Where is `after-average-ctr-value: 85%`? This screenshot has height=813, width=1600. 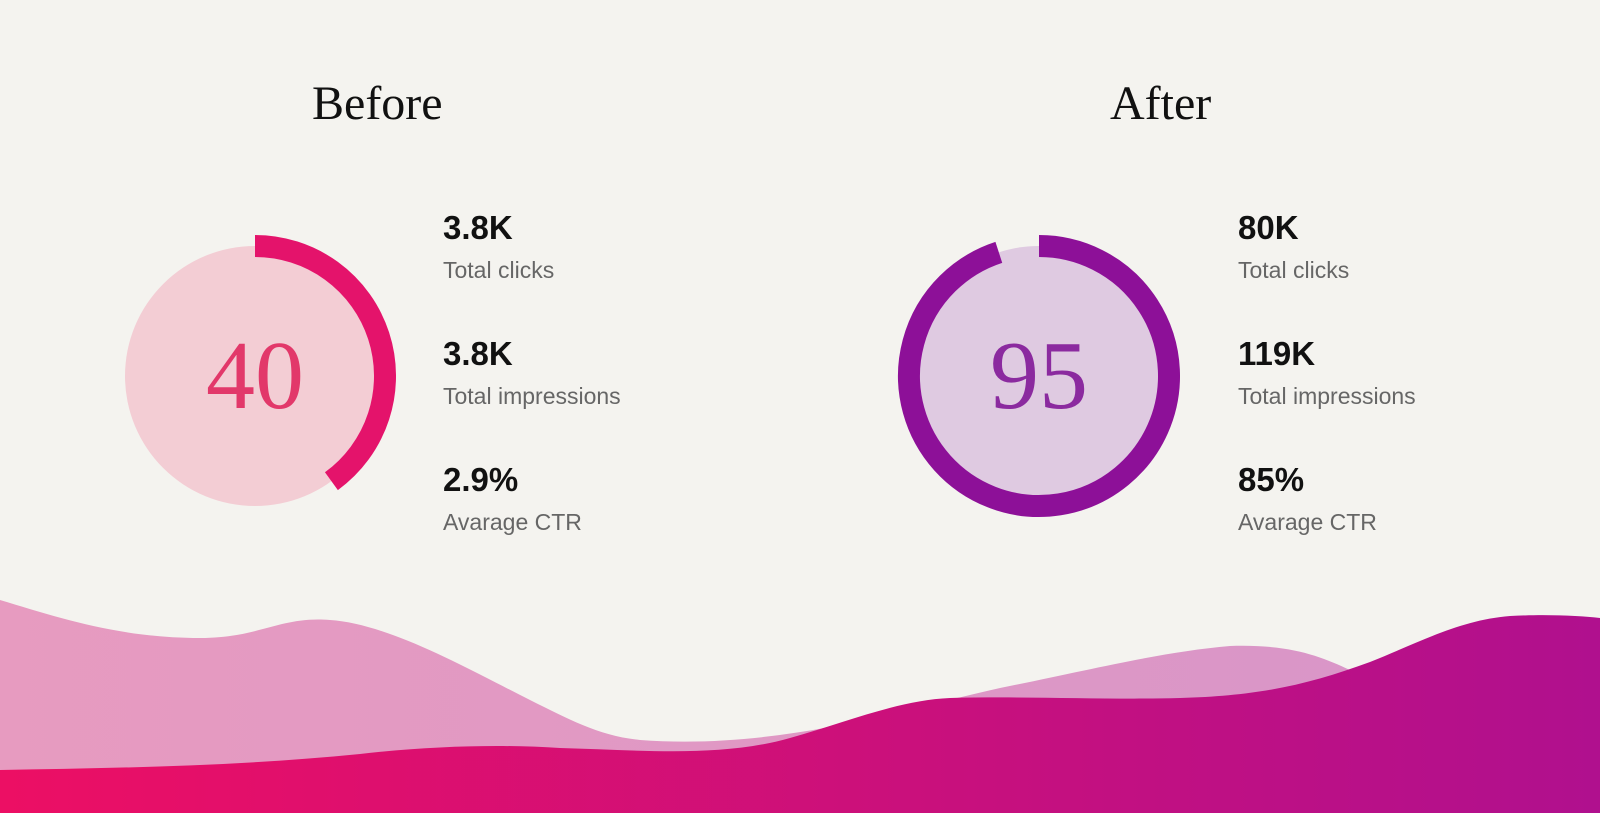 after-average-ctr-value: 85% is located at coordinates (1271, 479).